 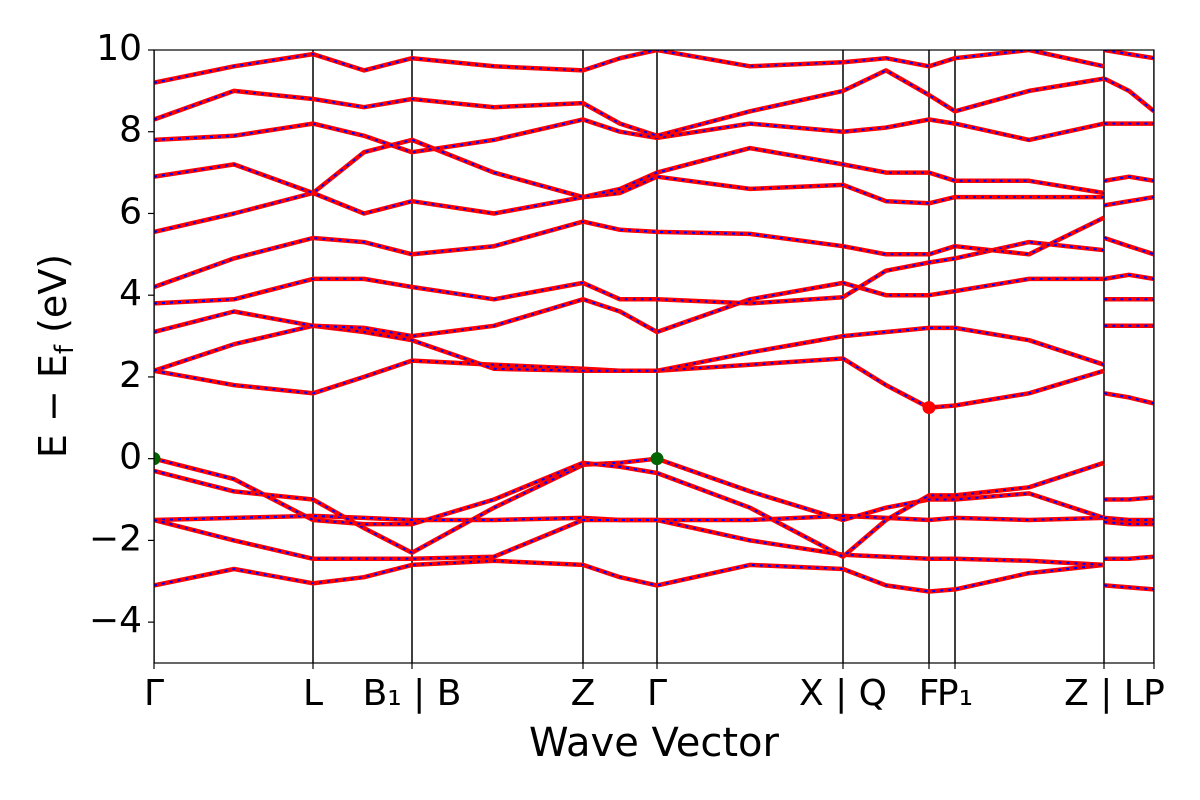 What do you see at coordinates (115, 538) in the screenshot?
I see `y-tick-label: −2` at bounding box center [115, 538].